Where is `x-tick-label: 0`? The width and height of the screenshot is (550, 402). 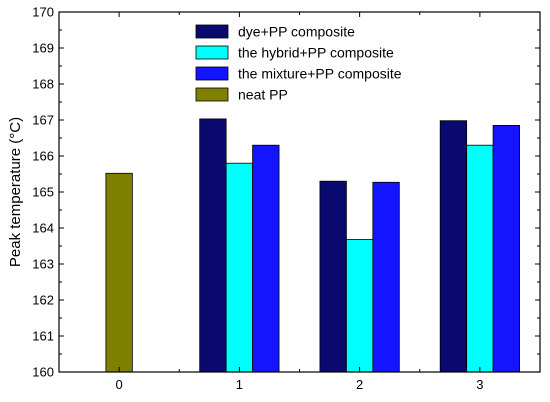
x-tick-label: 0 is located at coordinates (119, 384).